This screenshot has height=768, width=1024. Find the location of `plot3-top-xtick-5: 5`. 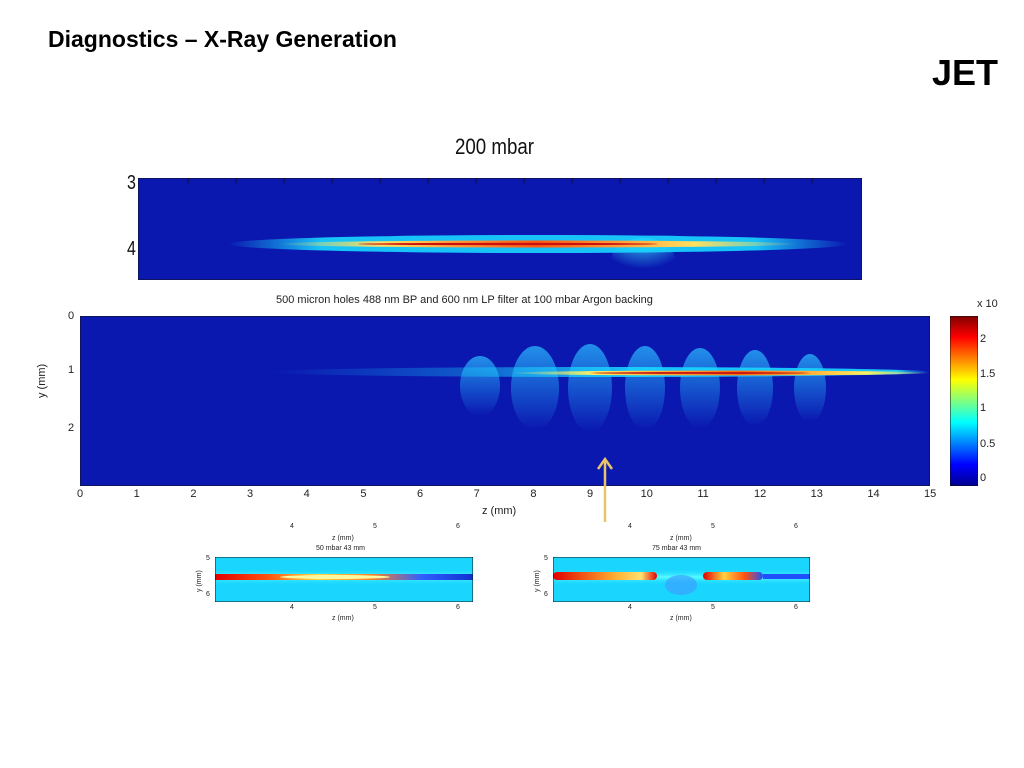

plot3-top-xtick-5: 5 is located at coordinates (375, 526).